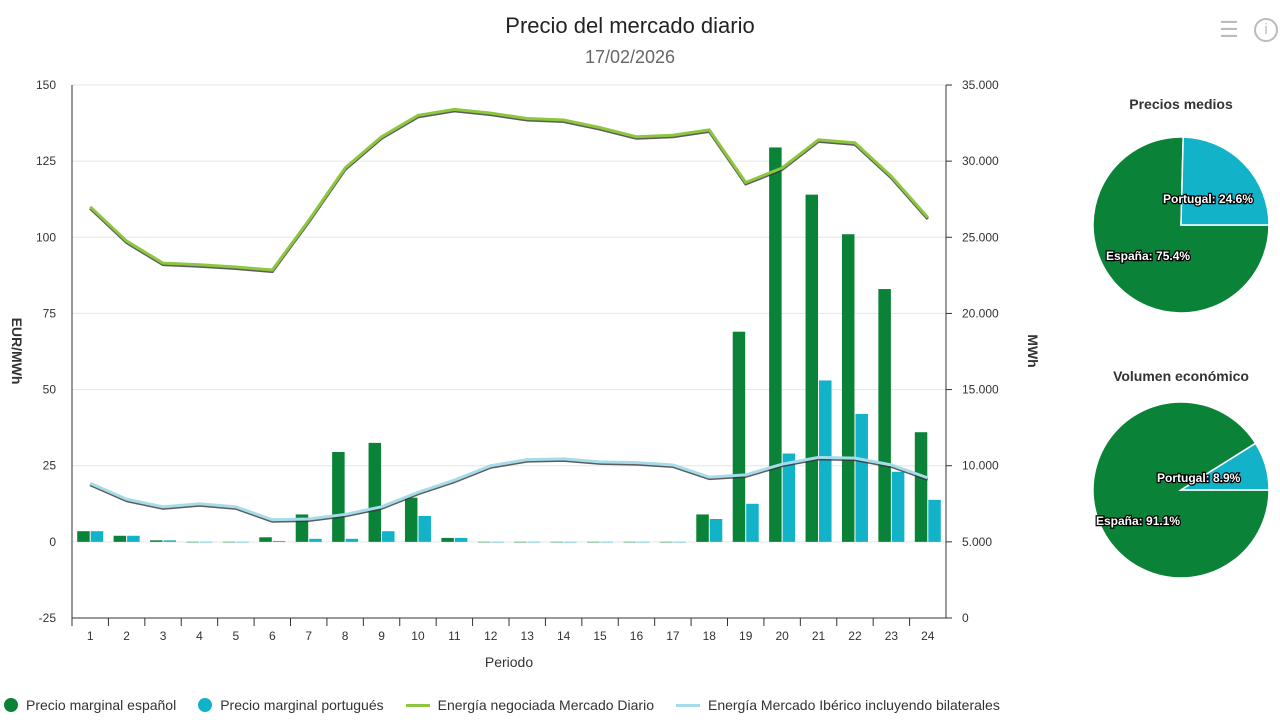 Image resolution: width=1280 pixels, height=720 pixels. Describe the element at coordinates (1033, 350) in the screenshot. I see `y2-axis-title: MWh` at that location.